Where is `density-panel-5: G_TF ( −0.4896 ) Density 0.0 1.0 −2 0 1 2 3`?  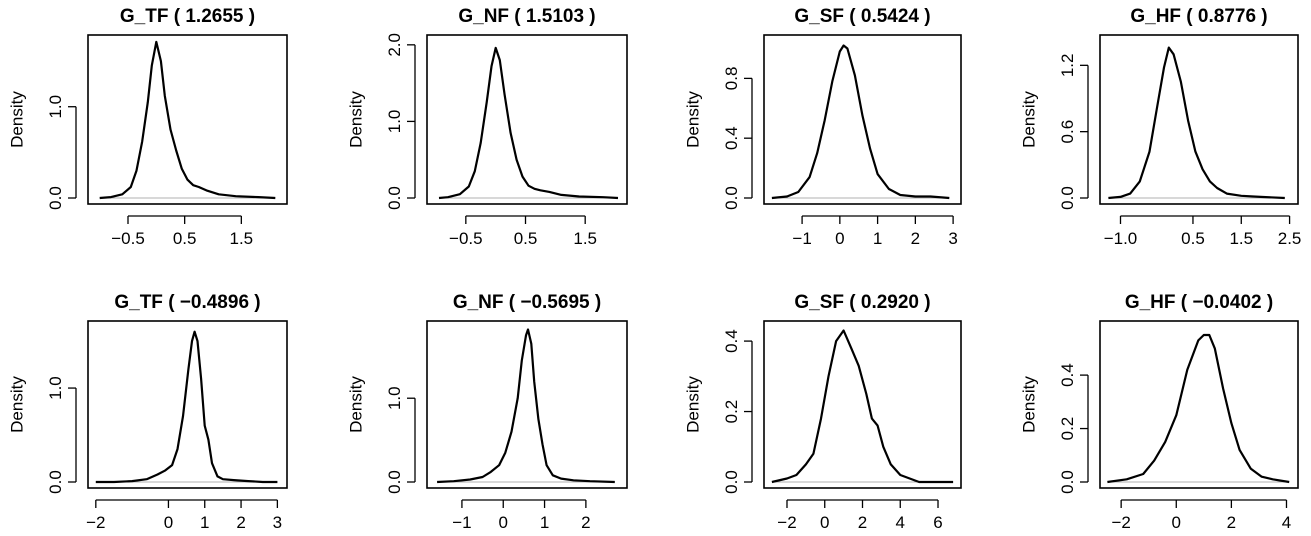 density-panel-5: G_TF ( −0.4896 ) Density 0.0 1.0 −2 0 1 2 3 is located at coordinates (147, 412).